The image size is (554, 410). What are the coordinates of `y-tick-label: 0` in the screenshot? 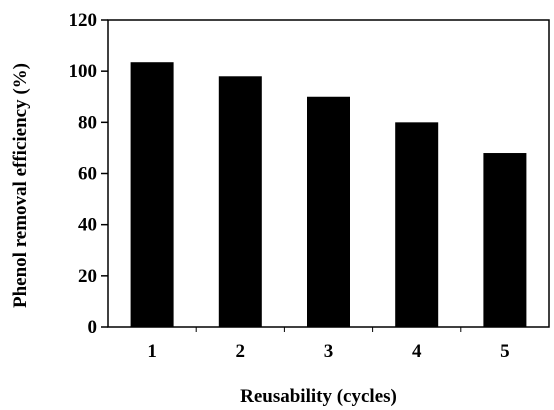 It's located at (93, 327).